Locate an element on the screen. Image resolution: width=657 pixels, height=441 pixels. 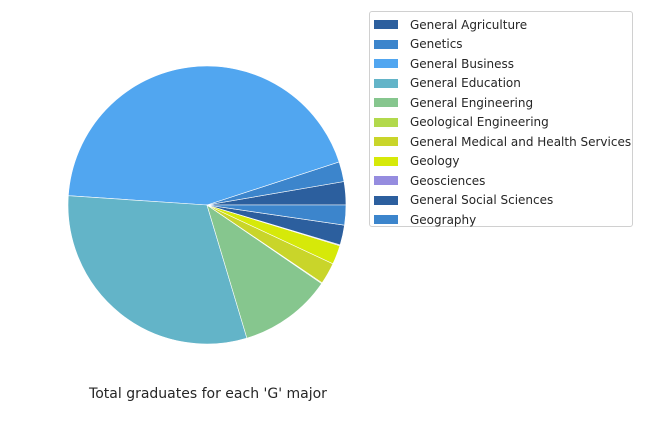
legend-label: General Engineering is located at coordinates (472, 102).